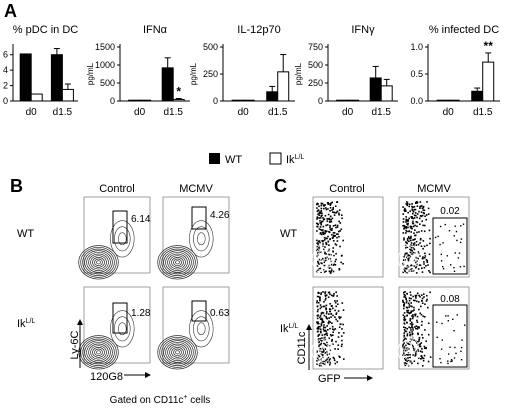 This screenshot has height=409, width=520. I want to click on y-tick-label-2-3: 1500, so click(105, 47).